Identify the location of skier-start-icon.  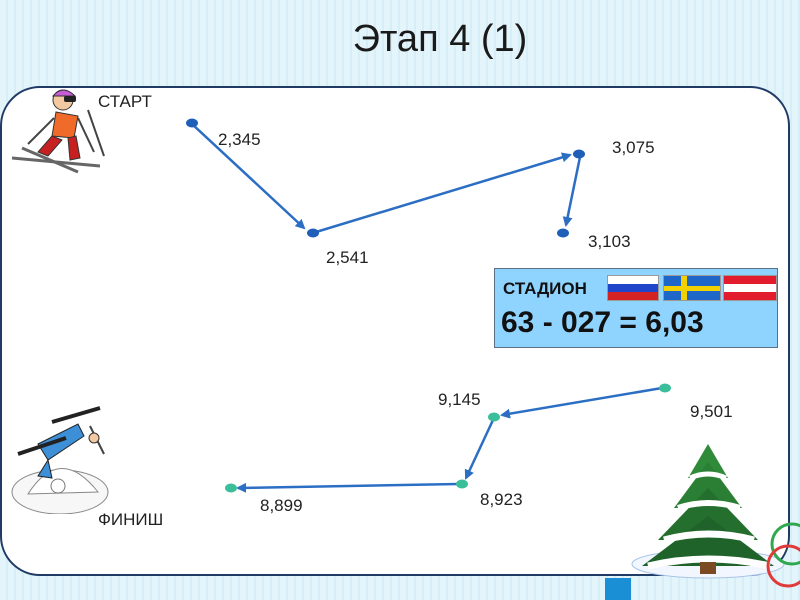
(58, 131).